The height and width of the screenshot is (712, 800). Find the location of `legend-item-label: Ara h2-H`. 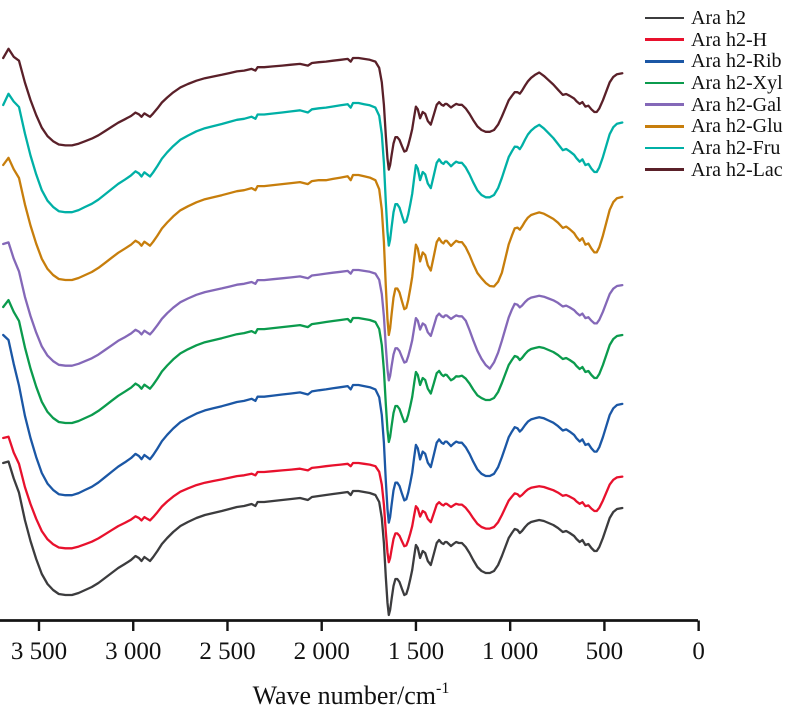

legend-item-label: Ara h2-H is located at coordinates (729, 39).